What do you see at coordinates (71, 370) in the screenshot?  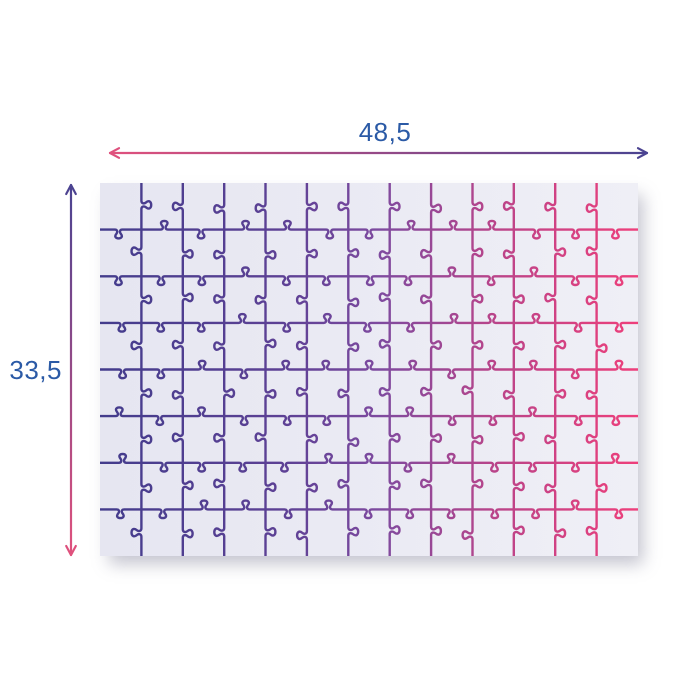 I see `height-arrow` at bounding box center [71, 370].